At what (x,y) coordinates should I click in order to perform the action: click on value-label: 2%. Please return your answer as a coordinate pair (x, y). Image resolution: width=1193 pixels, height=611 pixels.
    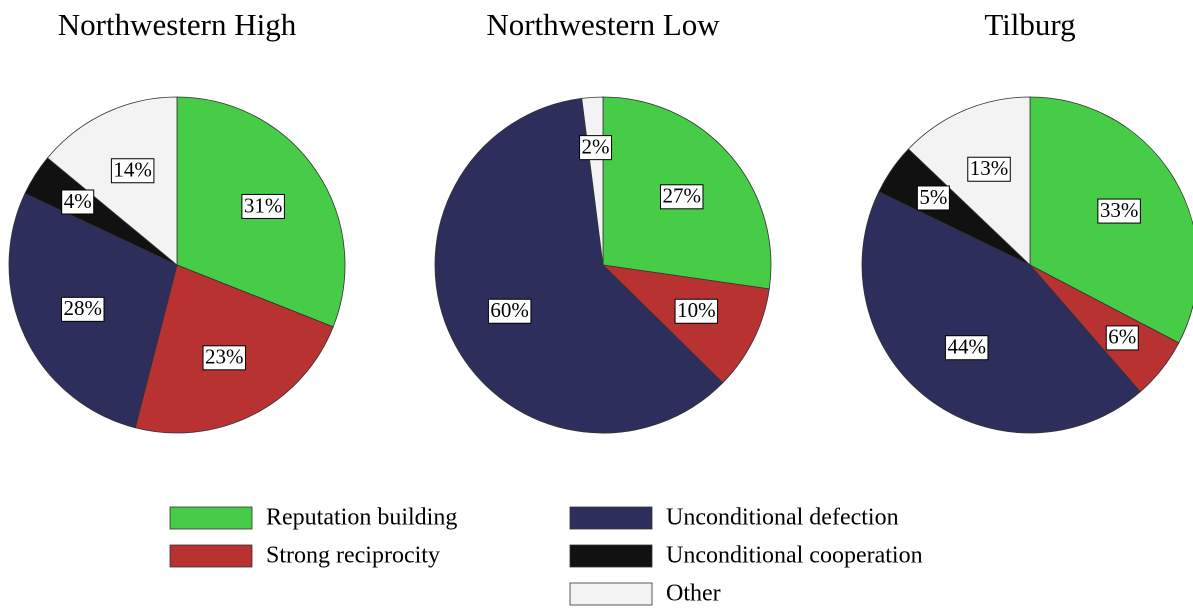
    Looking at the image, I should click on (596, 146).